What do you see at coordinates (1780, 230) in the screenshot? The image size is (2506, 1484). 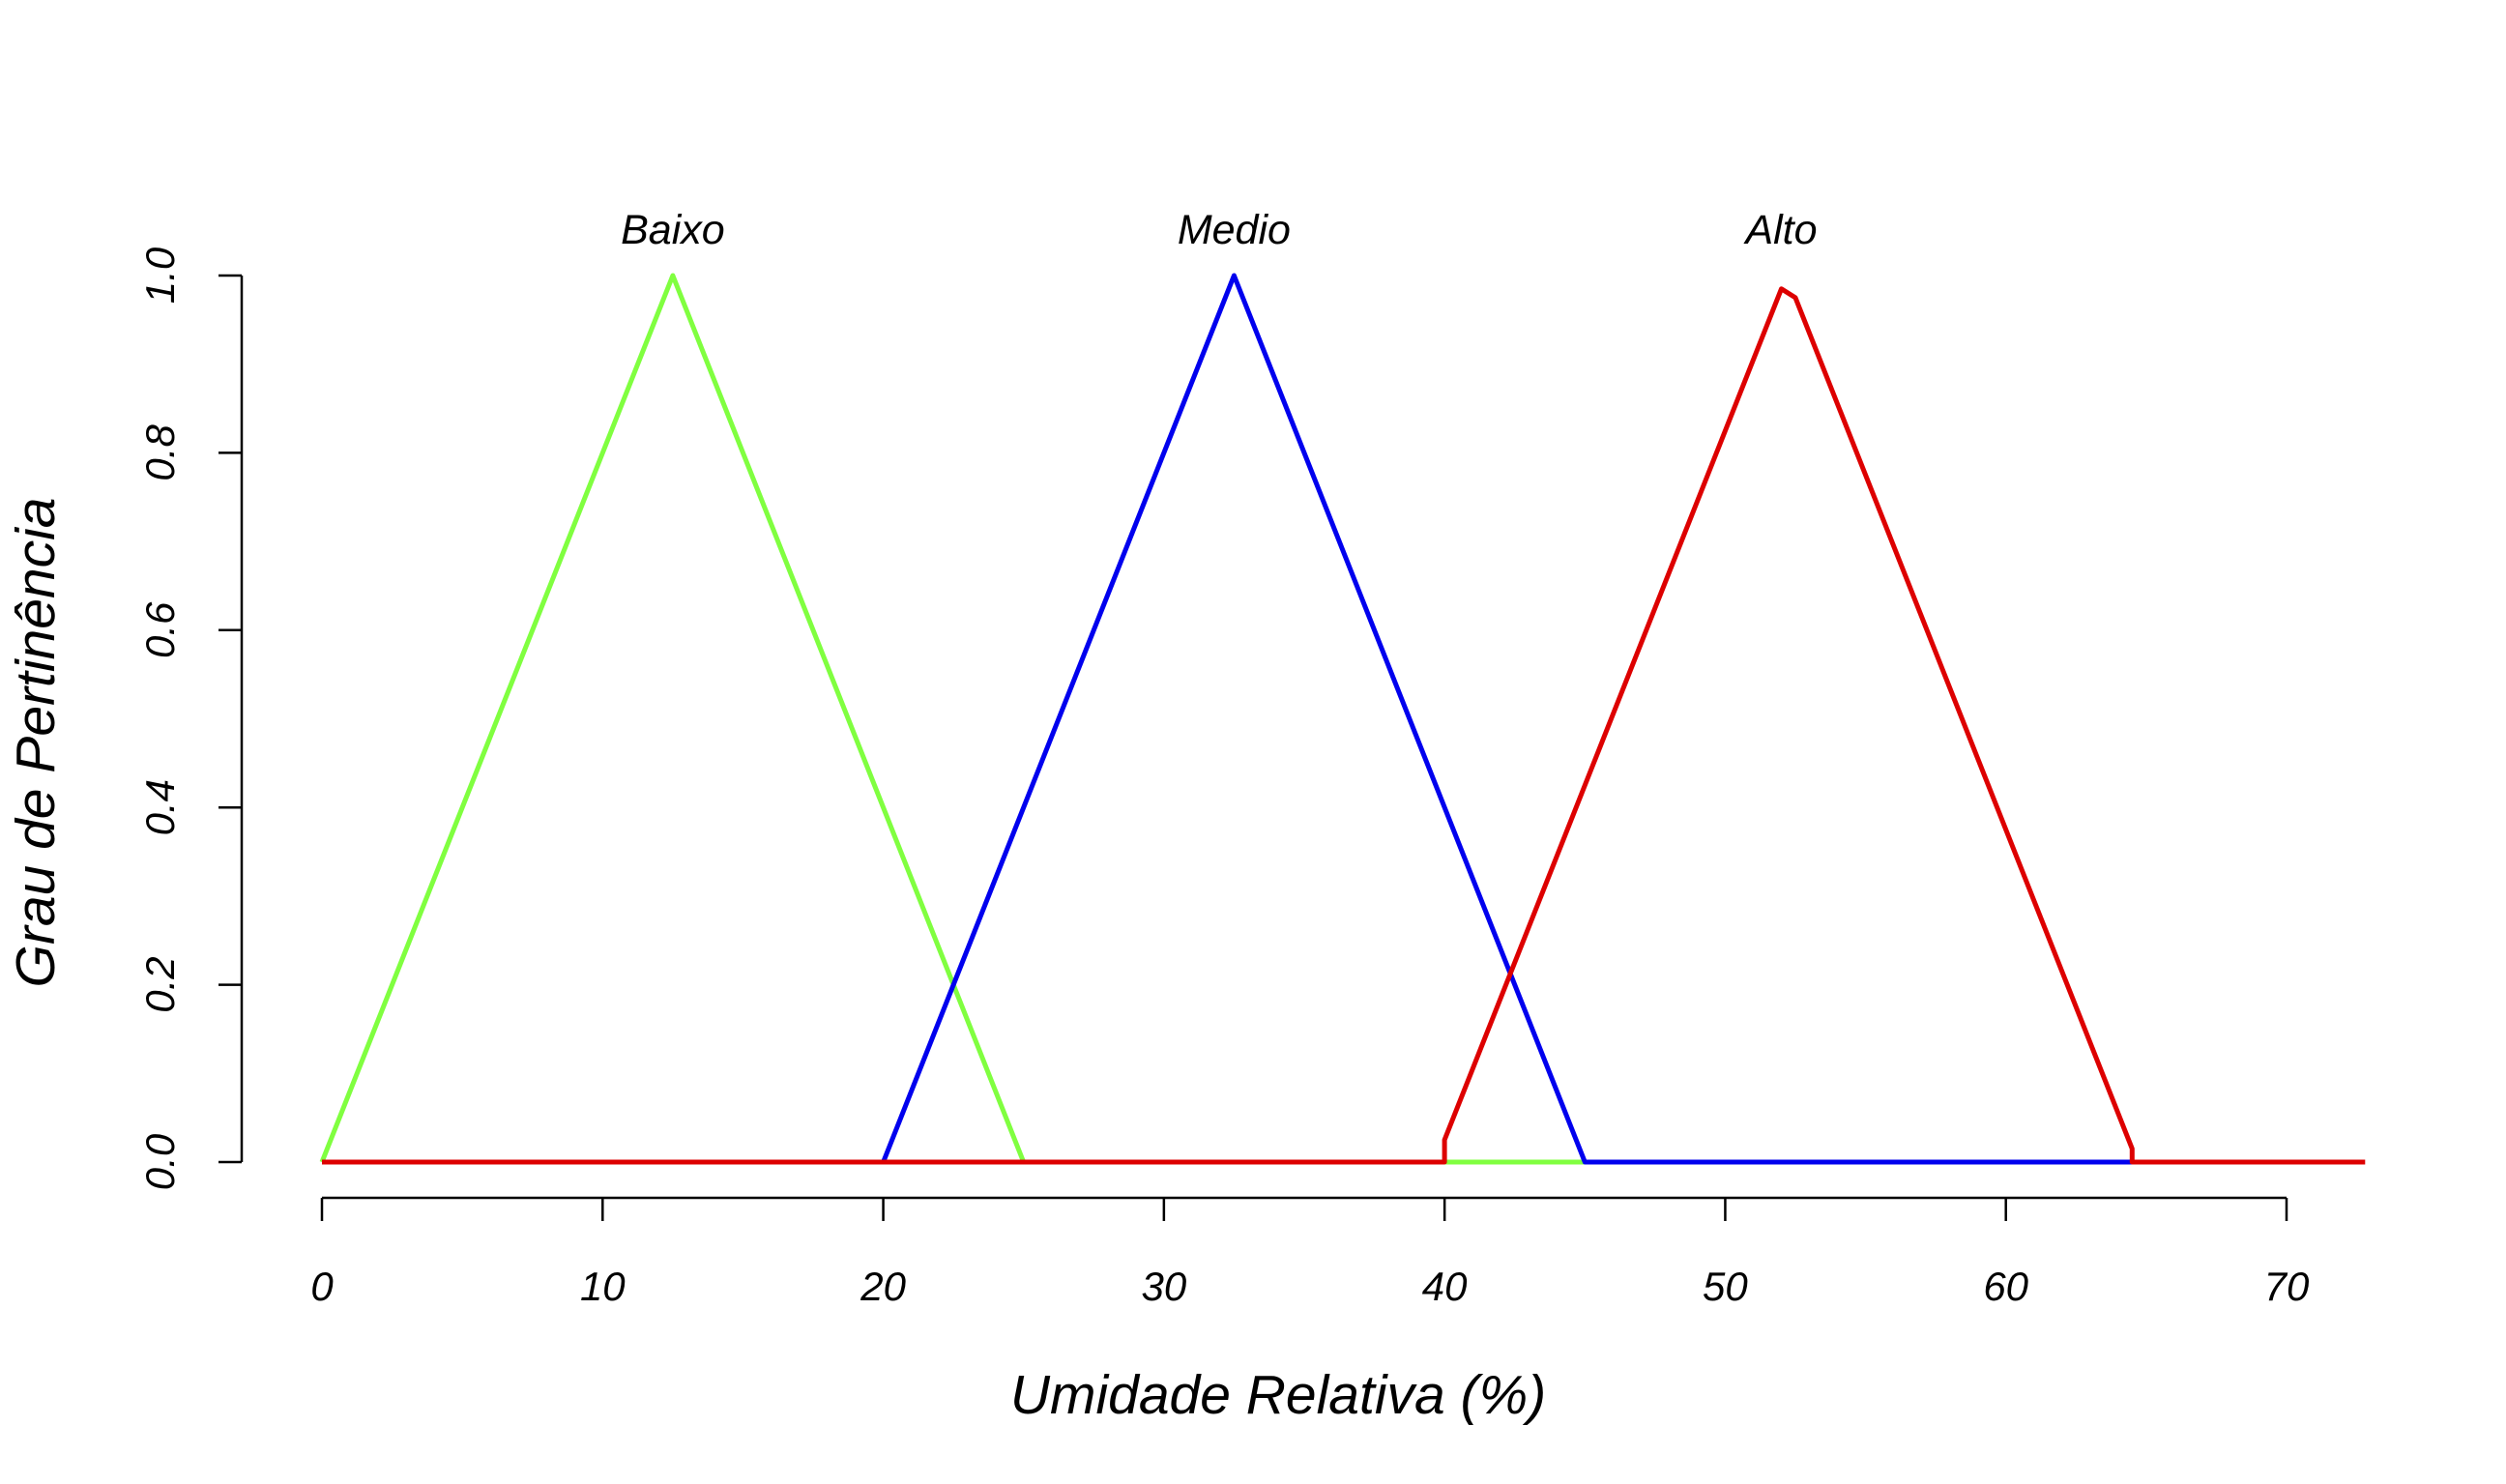 I see `series-label-alto: Alto` at bounding box center [1780, 230].